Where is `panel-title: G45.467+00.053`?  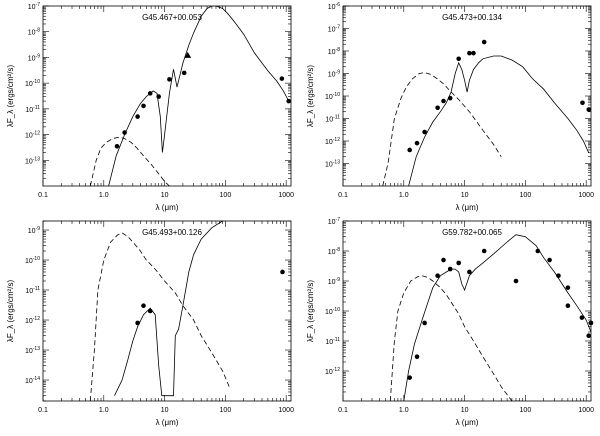
panel-title: G45.467+00.053 is located at coordinates (172, 17).